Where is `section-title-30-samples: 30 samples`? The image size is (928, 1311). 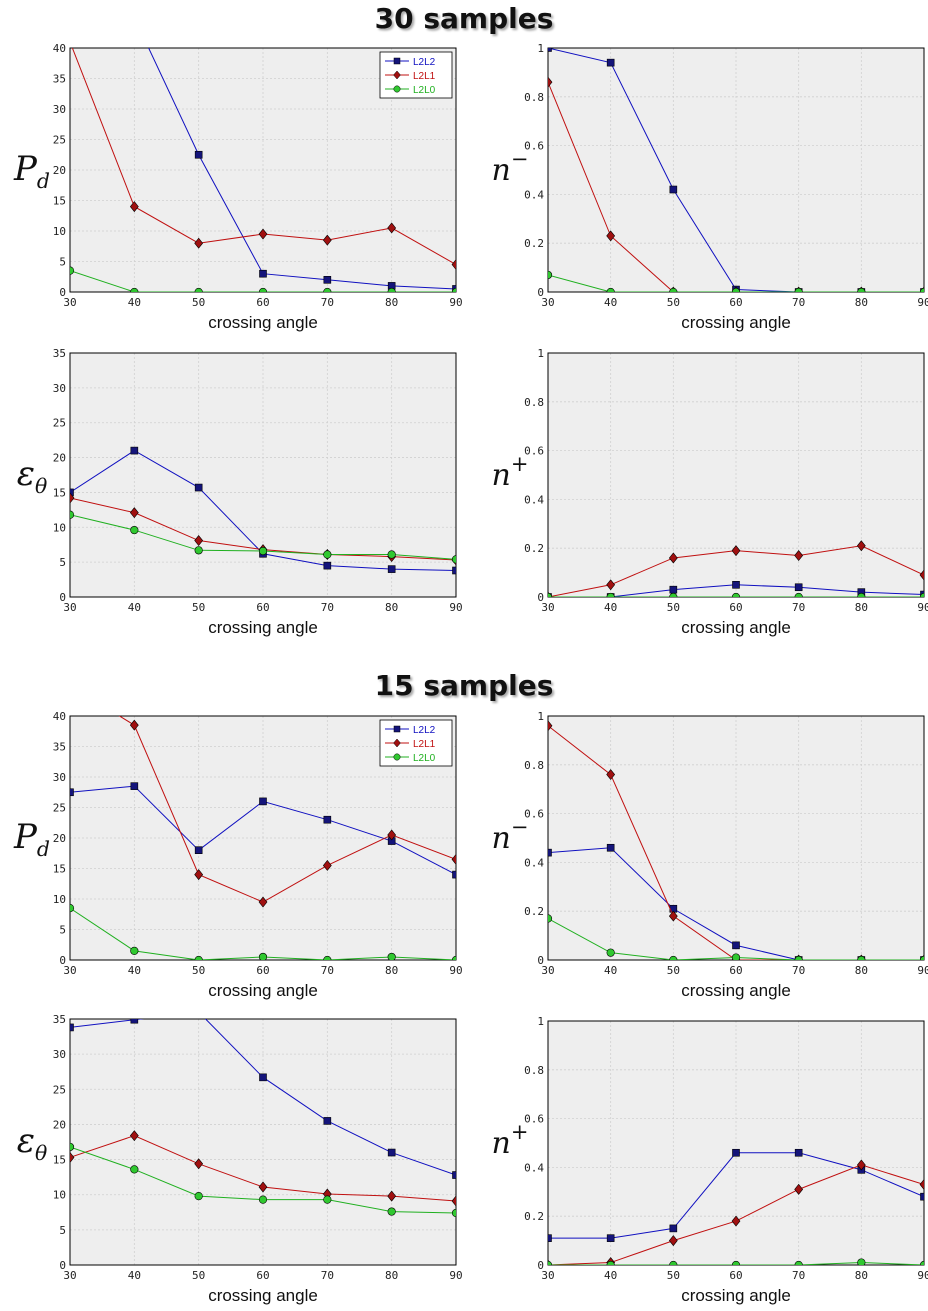 section-title-30-samples: 30 samples is located at coordinates (464, 18).